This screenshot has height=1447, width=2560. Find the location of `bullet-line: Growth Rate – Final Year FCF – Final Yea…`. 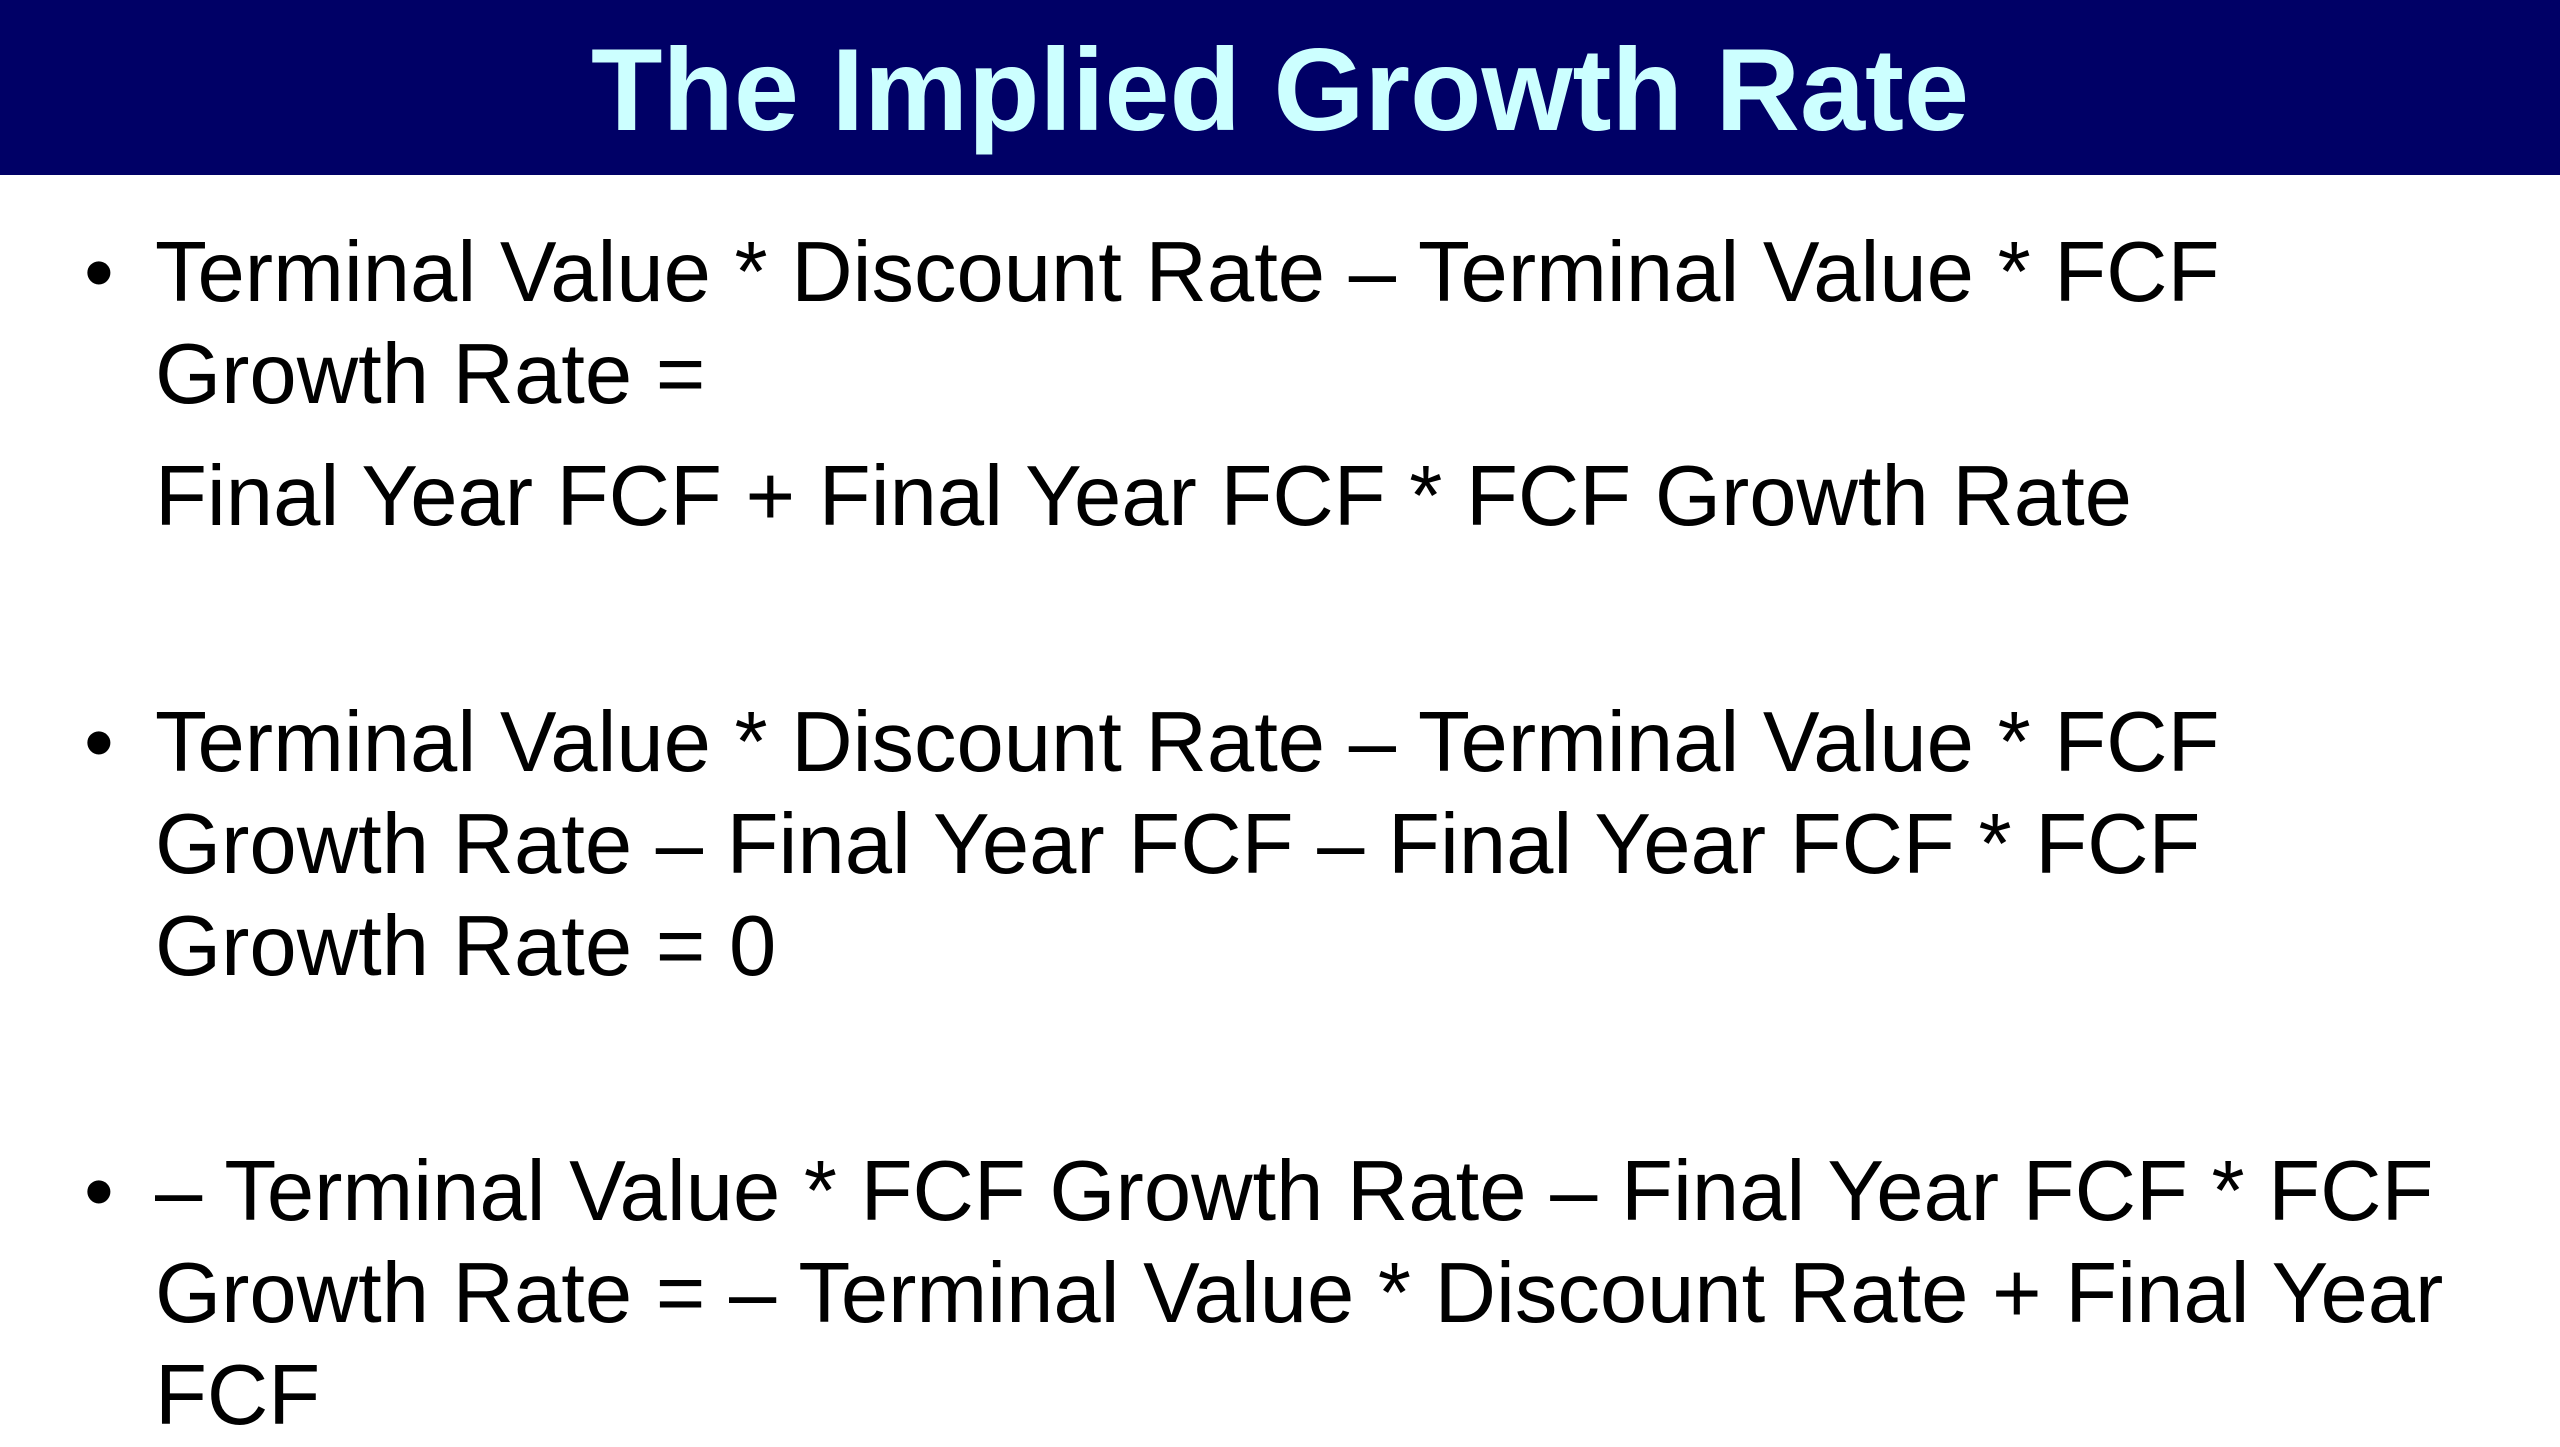

bullet-line: Growth Rate – Final Year FCF – Final Yea… is located at coordinates (1178, 844).